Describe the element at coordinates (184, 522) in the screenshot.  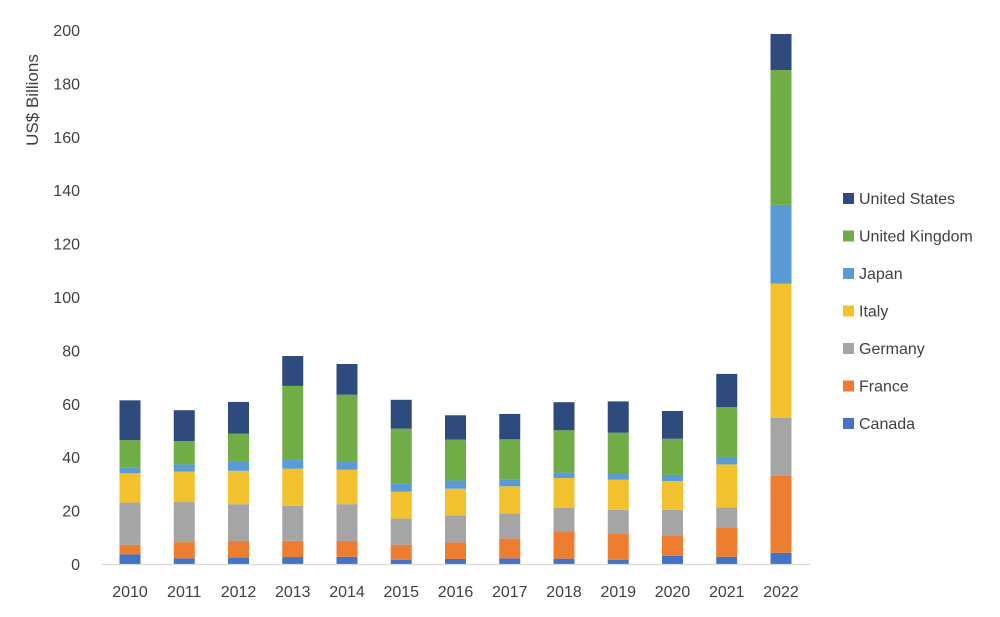
I see `bar-segment-germany-2011` at that location.